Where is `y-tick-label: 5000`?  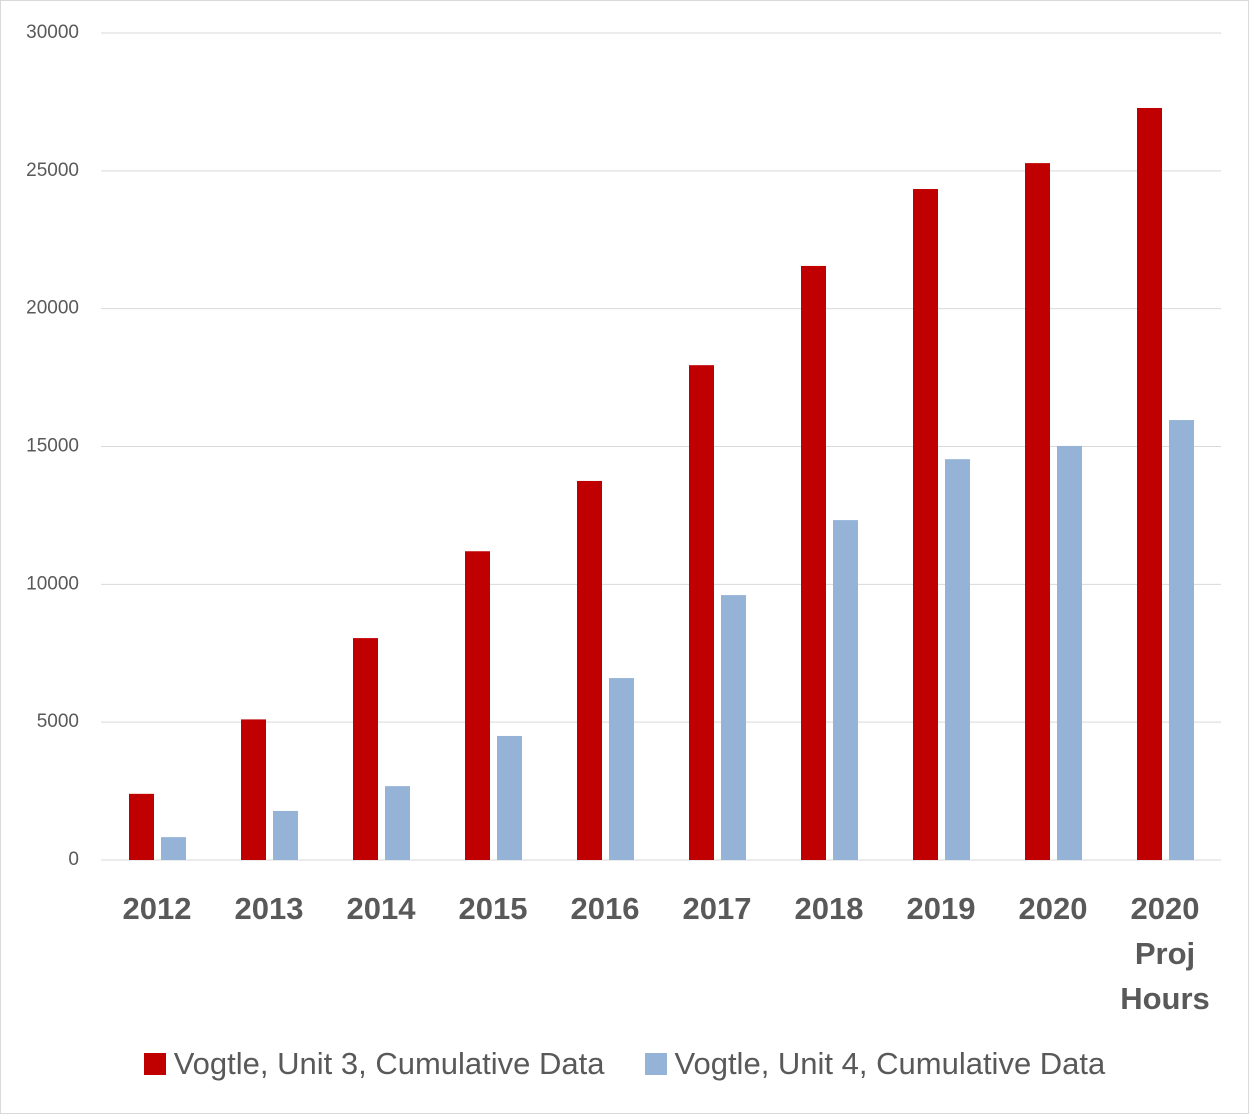 y-tick-label: 5000 is located at coordinates (58, 721).